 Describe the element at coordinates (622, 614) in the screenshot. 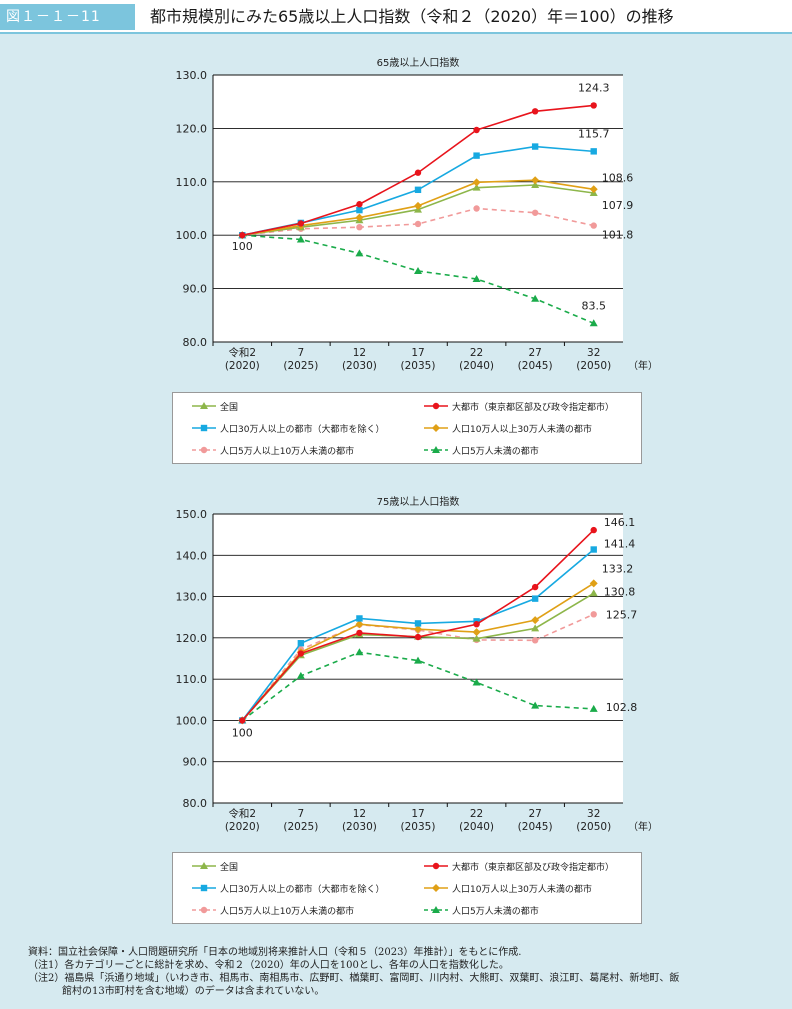

I see `data-label-pop50k: 125.7` at that location.